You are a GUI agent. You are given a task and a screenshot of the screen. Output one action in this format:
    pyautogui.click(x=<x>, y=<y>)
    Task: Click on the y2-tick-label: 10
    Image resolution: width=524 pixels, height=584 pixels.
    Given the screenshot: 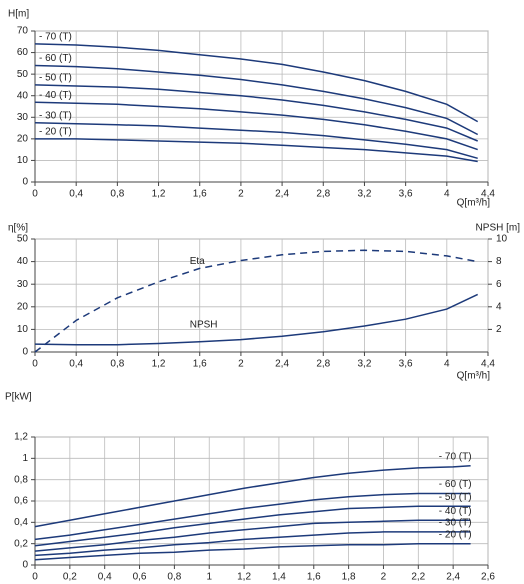 What is the action you would take?
    pyautogui.click(x=502, y=239)
    